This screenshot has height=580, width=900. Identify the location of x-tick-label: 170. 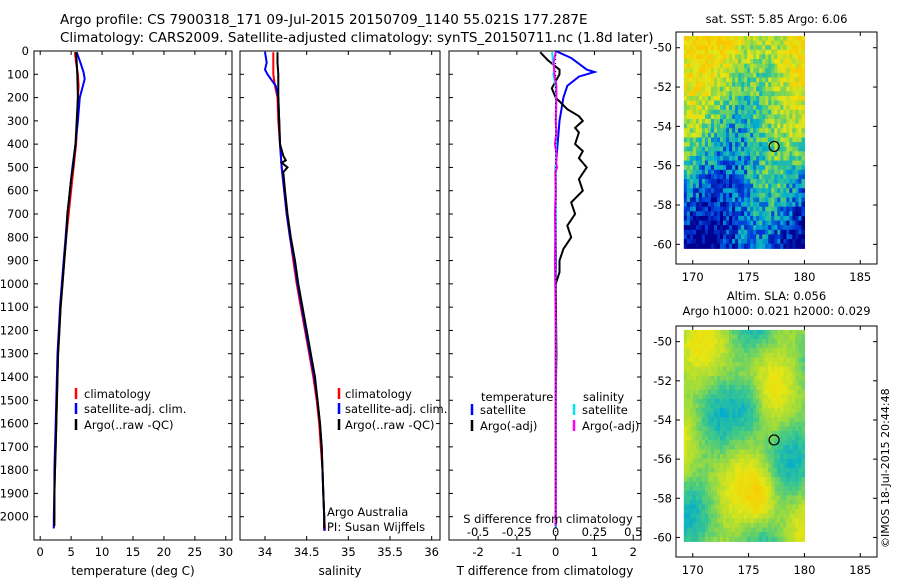
(693, 570).